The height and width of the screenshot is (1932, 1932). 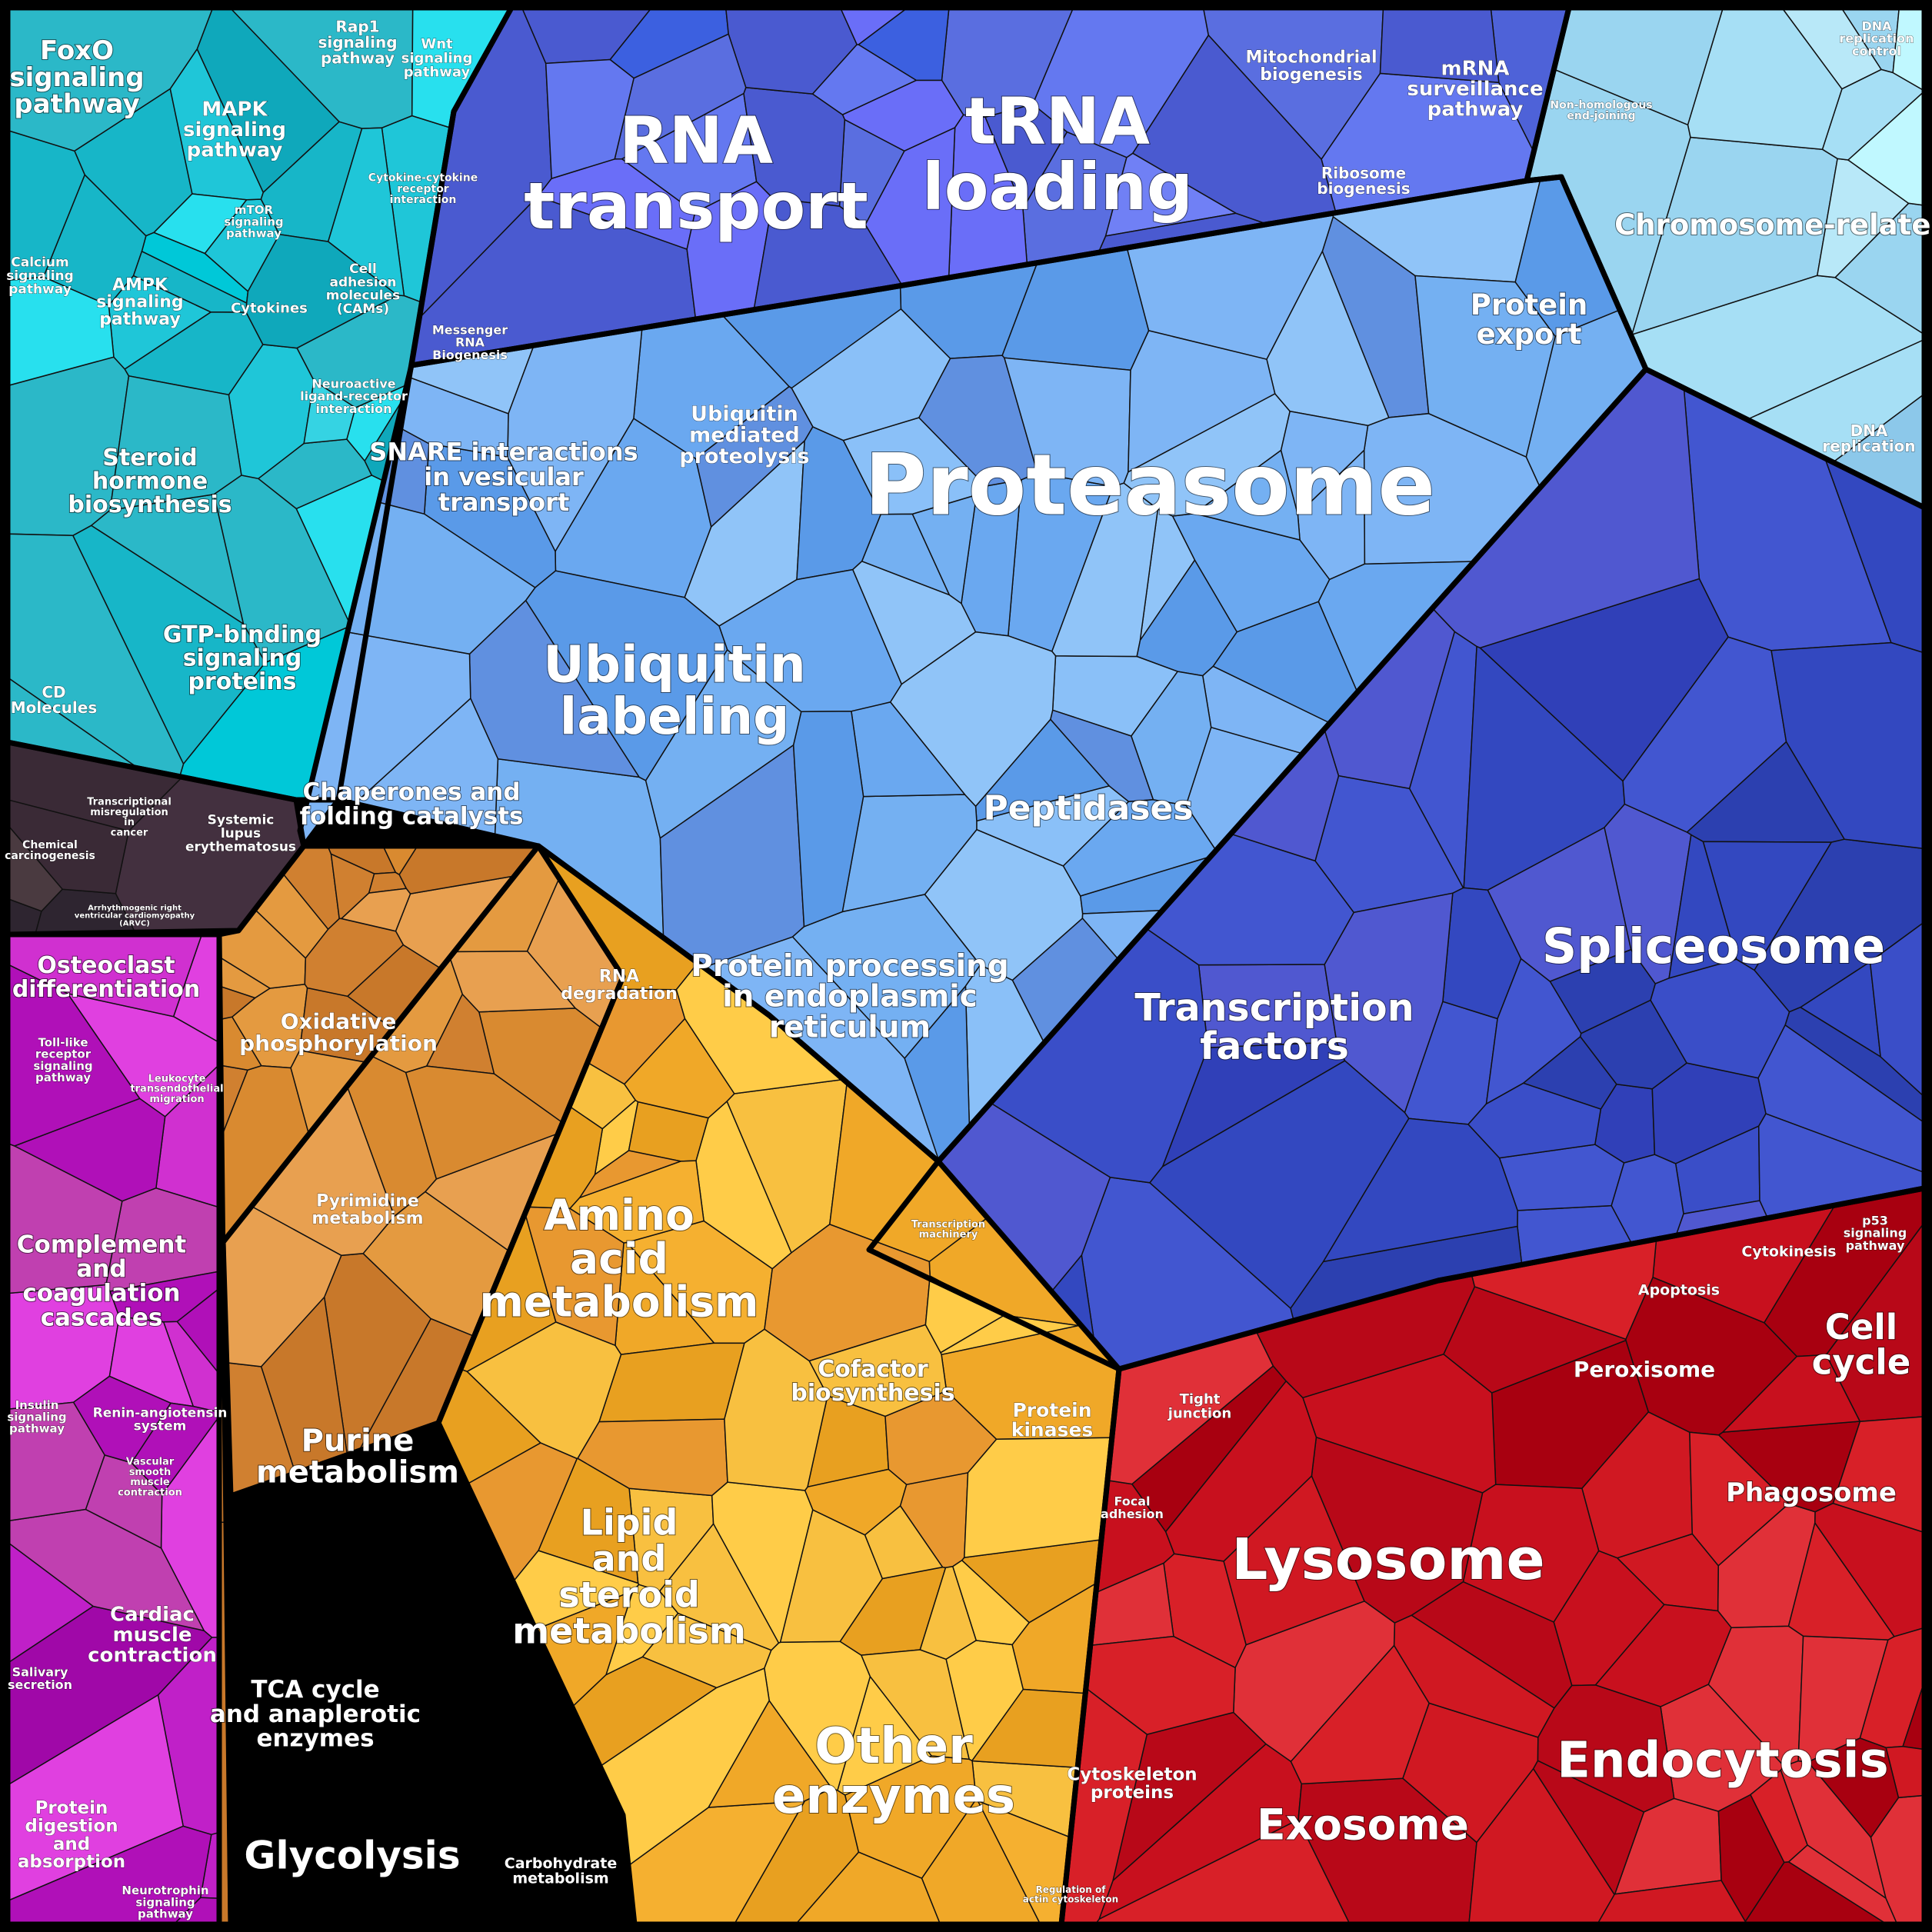 I want to click on label-mapk: MAPK signaling pathway, so click(x=234, y=130).